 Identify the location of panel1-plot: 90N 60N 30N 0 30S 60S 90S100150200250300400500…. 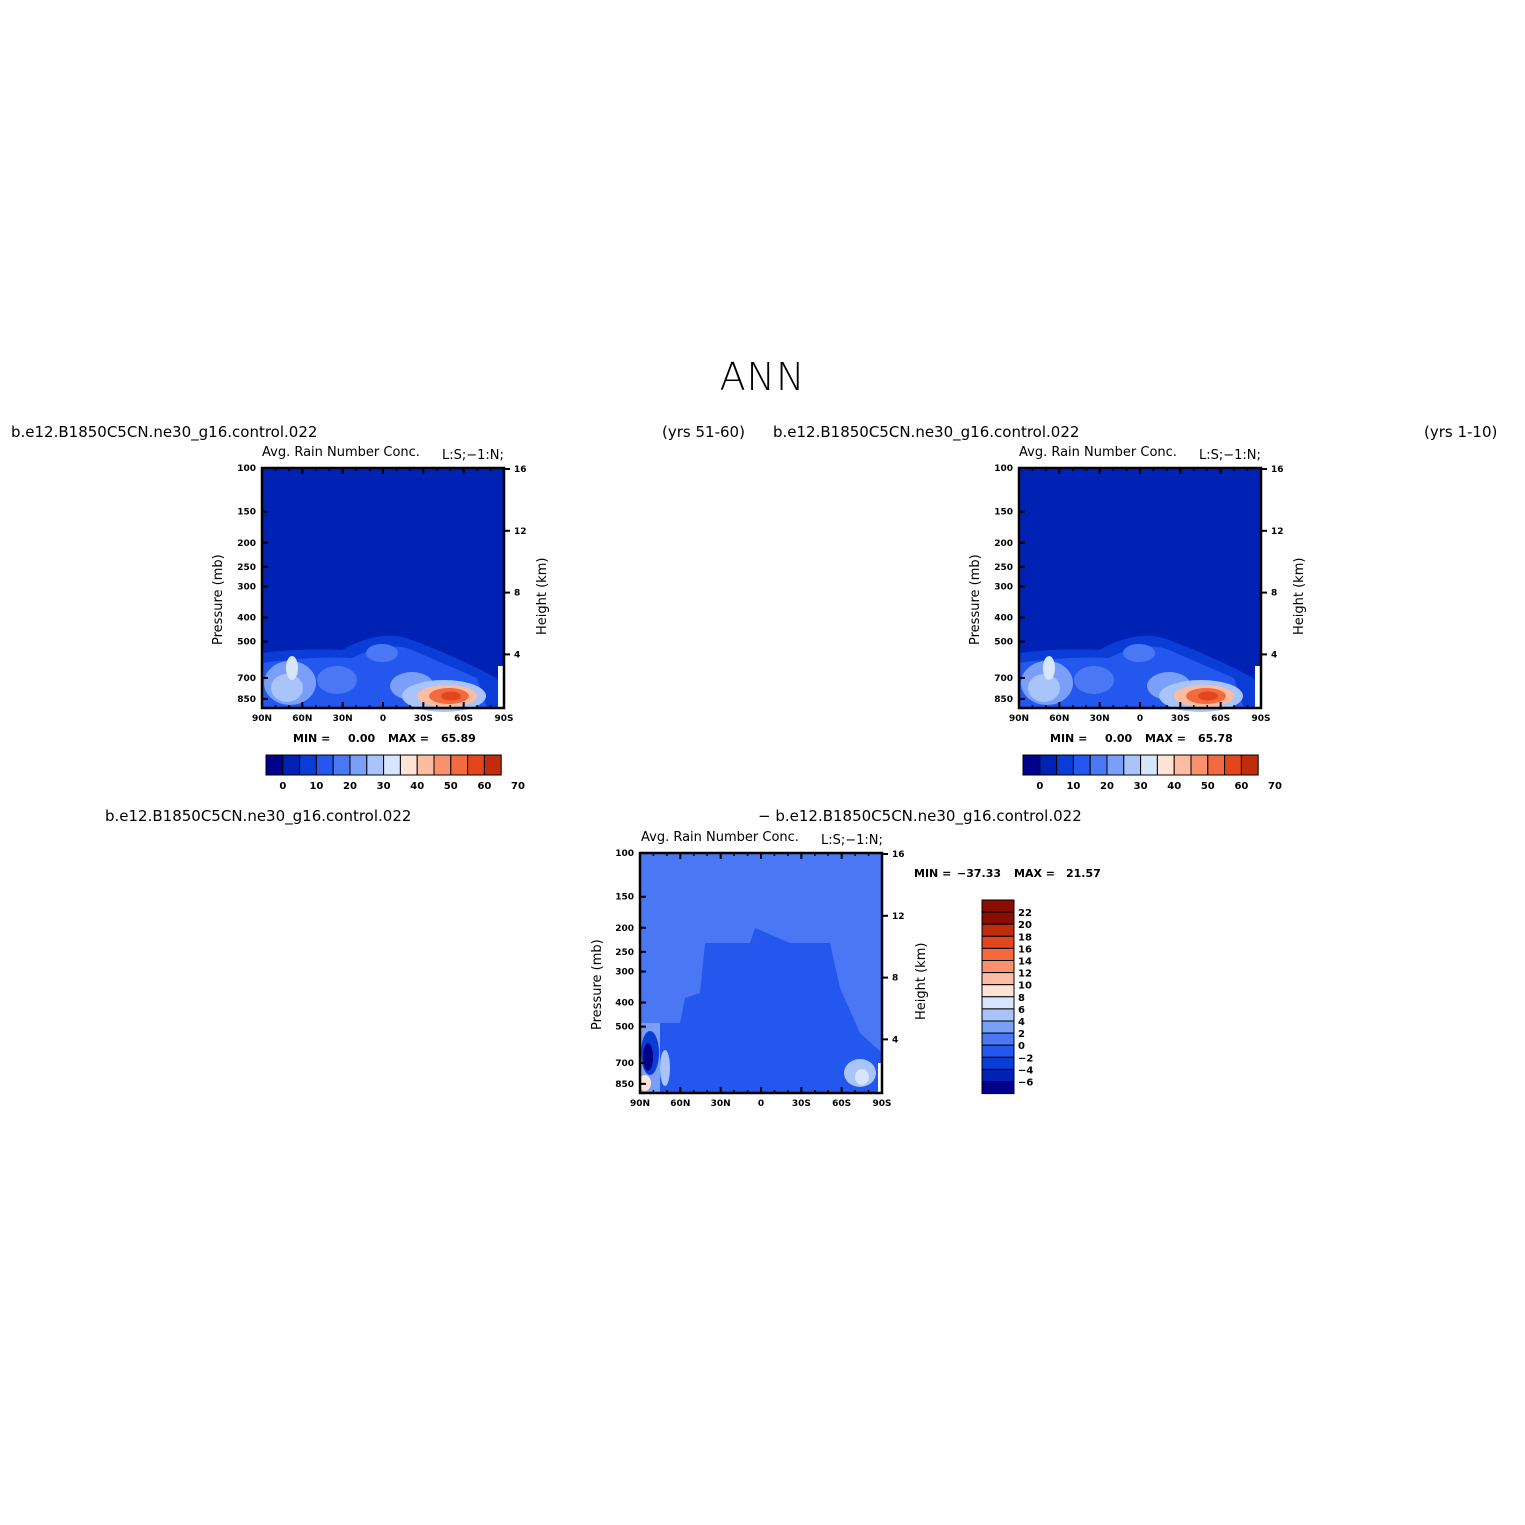
(382, 628).